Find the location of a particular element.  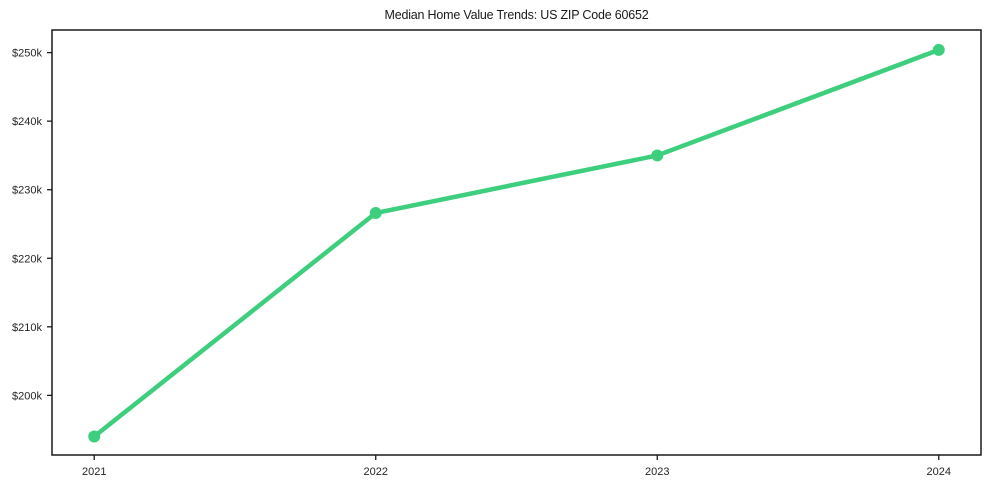

data-point-2021 is located at coordinates (94, 436).